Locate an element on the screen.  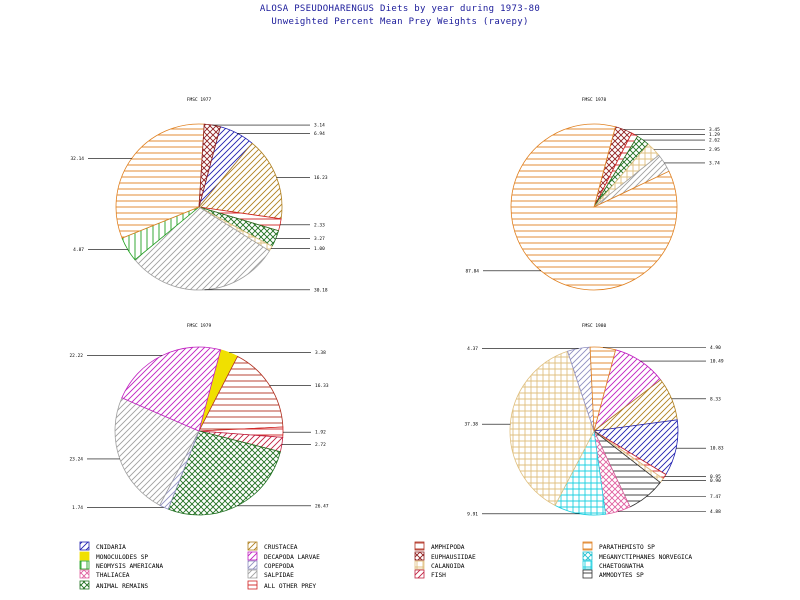
slice-label: 4.37 is located at coordinates (472, 349).